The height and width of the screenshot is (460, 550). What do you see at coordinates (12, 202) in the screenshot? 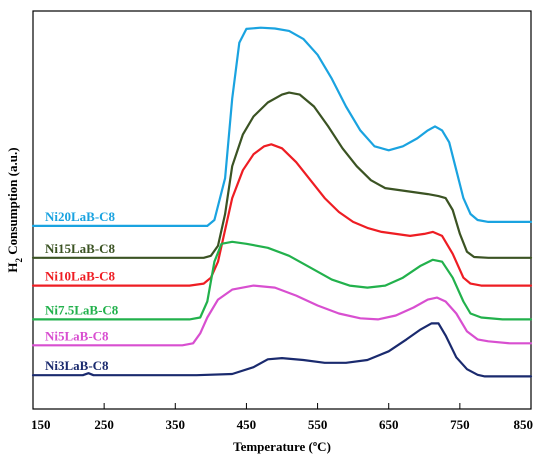
I see `y-axis-title-rest: Consumption (a.u.)` at bounding box center [12, 202].